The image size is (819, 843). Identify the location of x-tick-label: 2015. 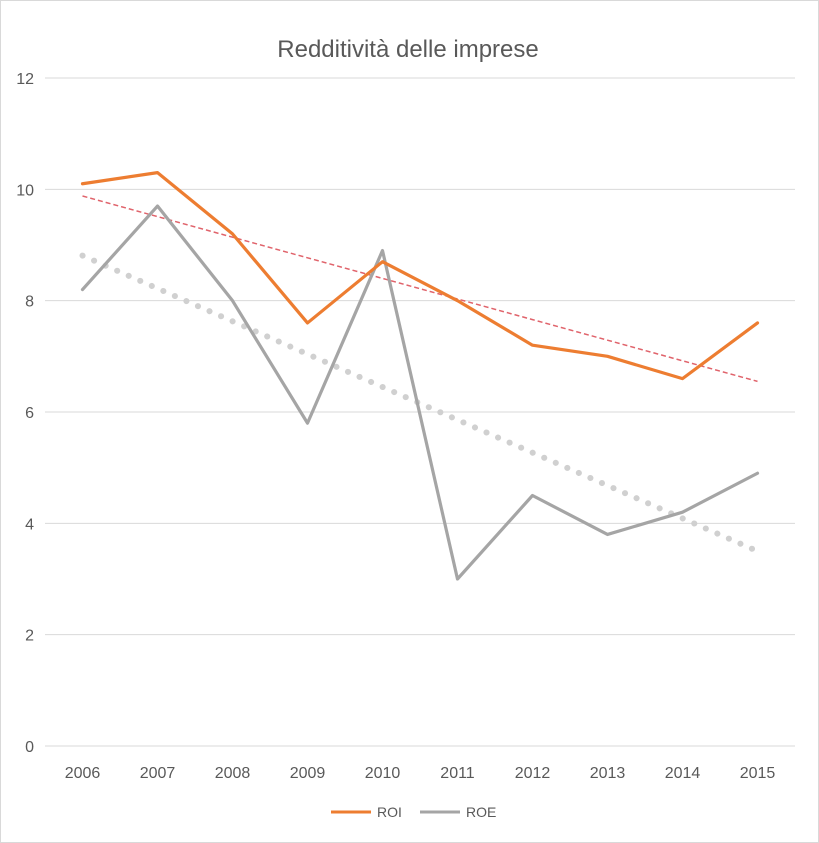
(758, 773).